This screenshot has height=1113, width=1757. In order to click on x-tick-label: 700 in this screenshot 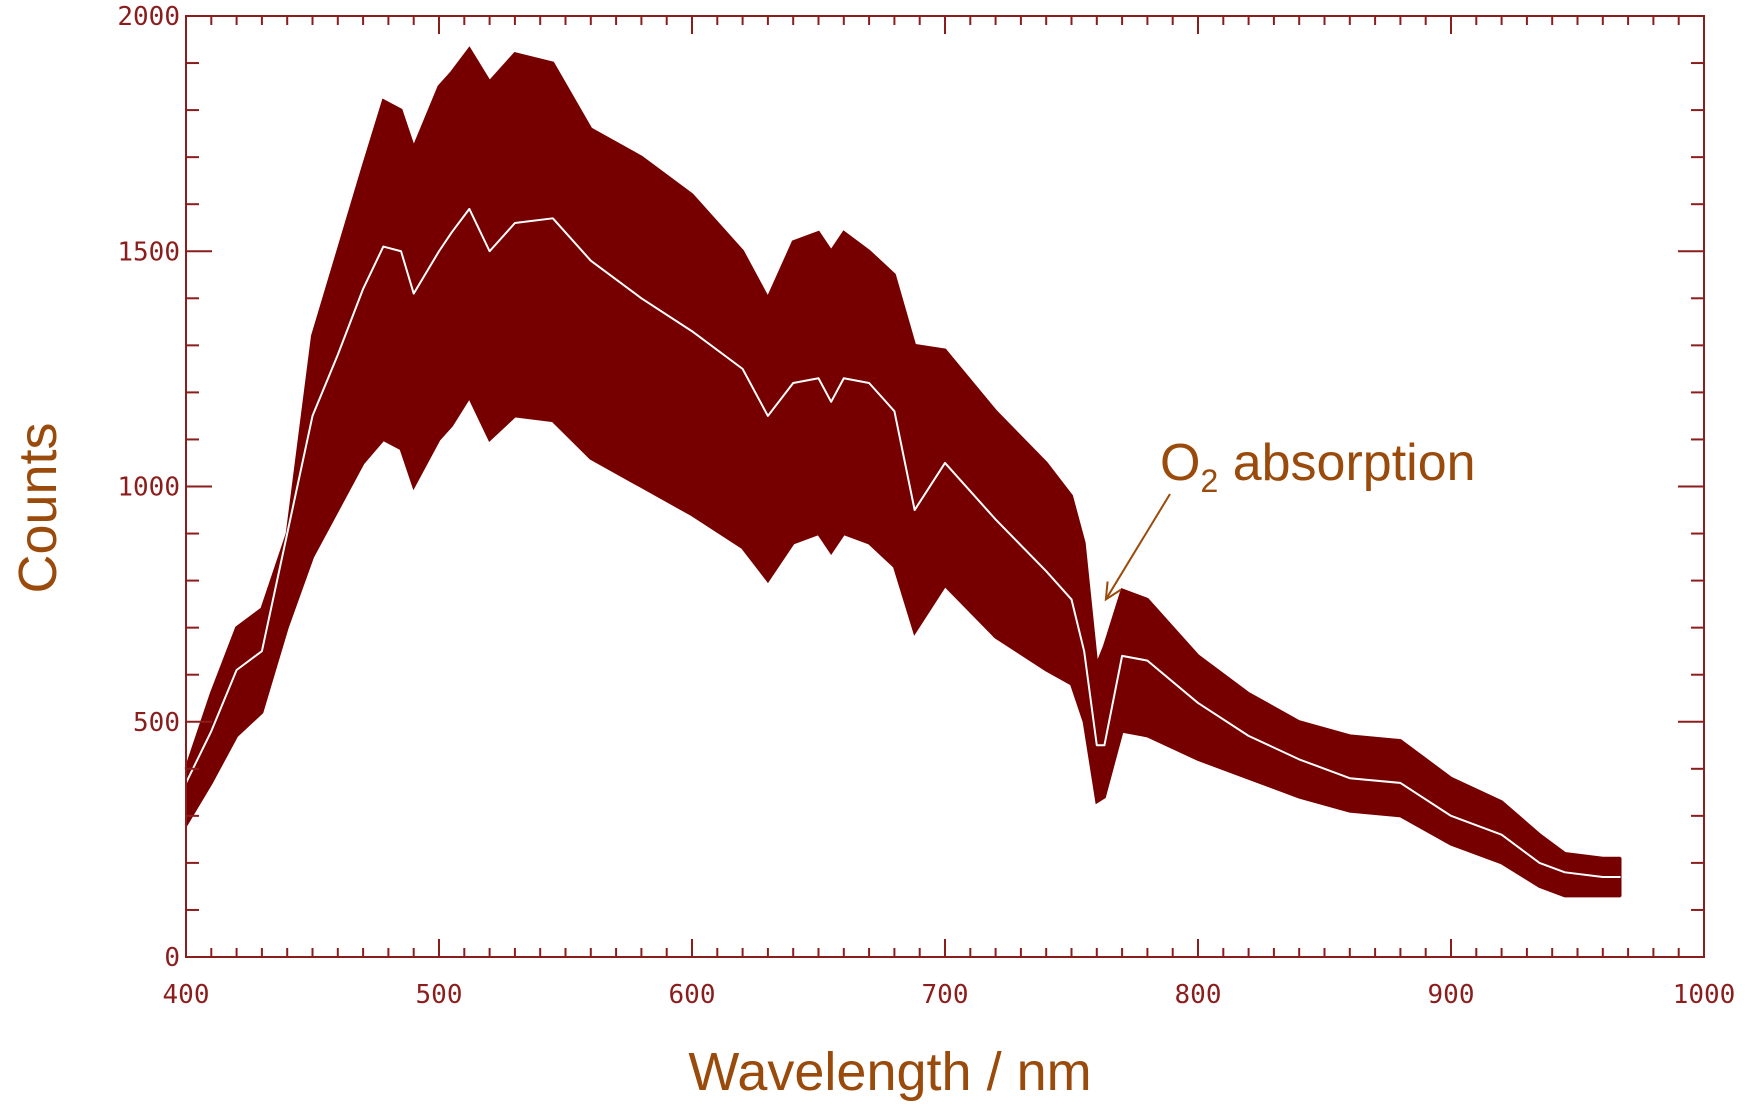, I will do `click(945, 995)`.